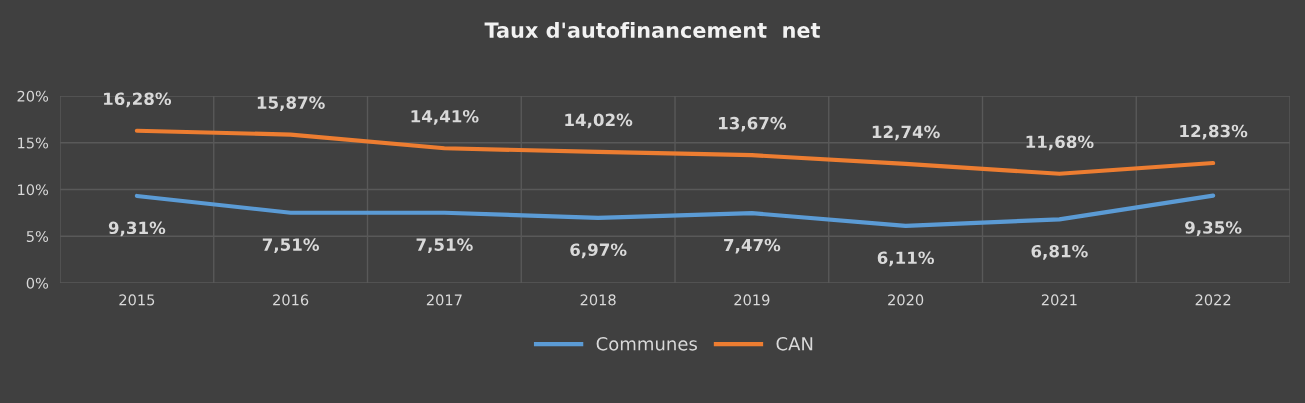  I want to click on x-tick-label: 2022, so click(1213, 300).